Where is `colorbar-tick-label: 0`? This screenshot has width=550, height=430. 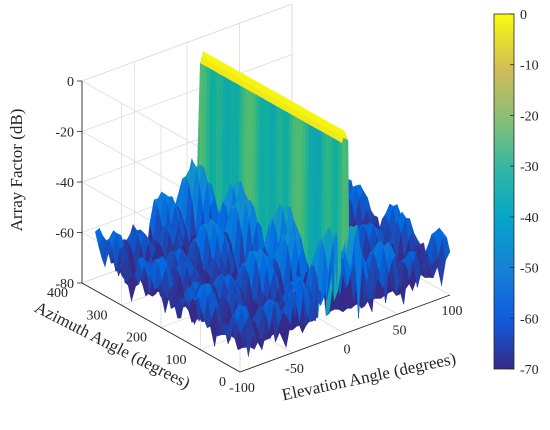 colorbar-tick-label: 0 is located at coordinates (523, 15).